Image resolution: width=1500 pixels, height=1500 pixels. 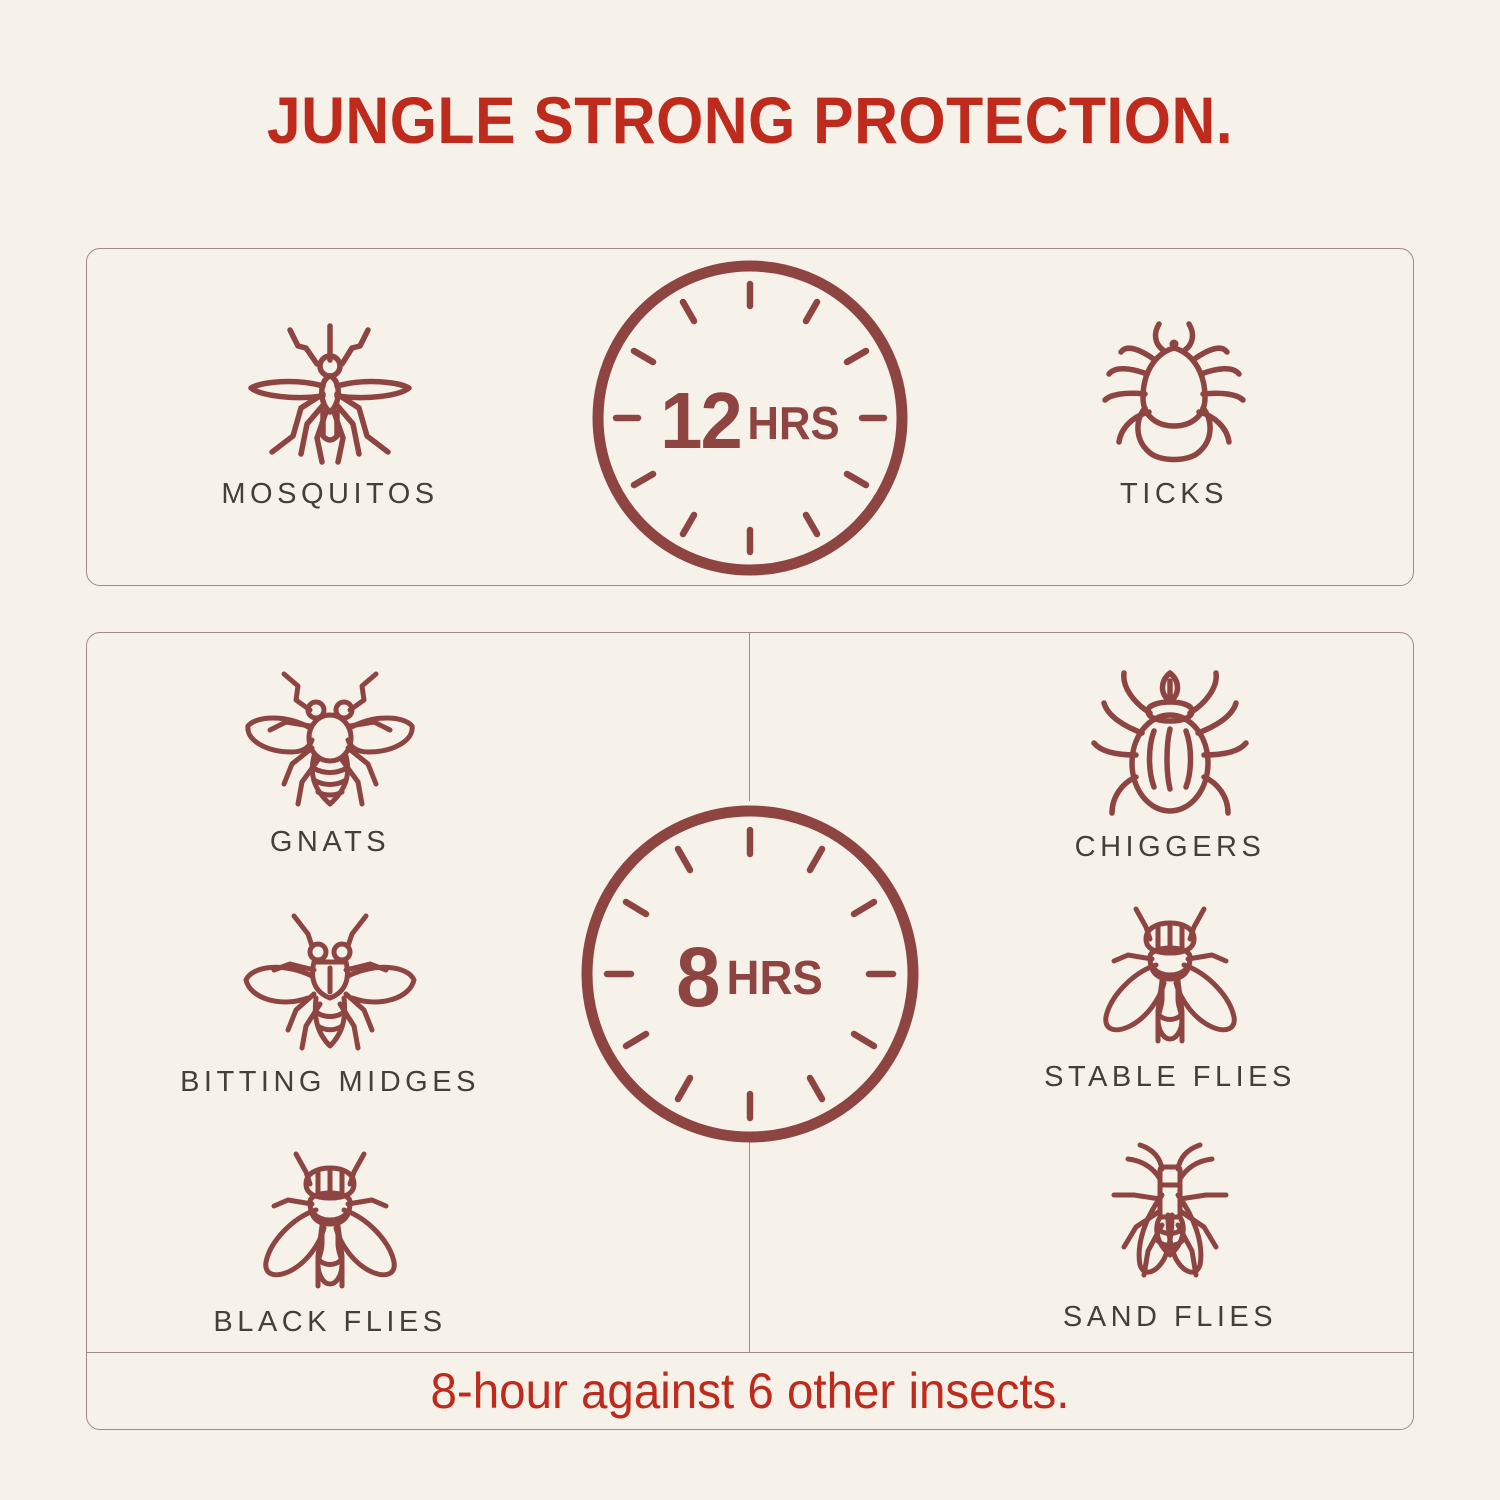 I want to click on tick-icon, so click(x=1174, y=392).